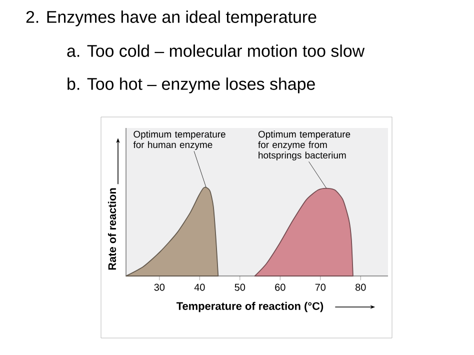 The width and height of the screenshot is (474, 355). What do you see at coordinates (159, 287) in the screenshot?
I see `x-tick-label: 30` at bounding box center [159, 287].